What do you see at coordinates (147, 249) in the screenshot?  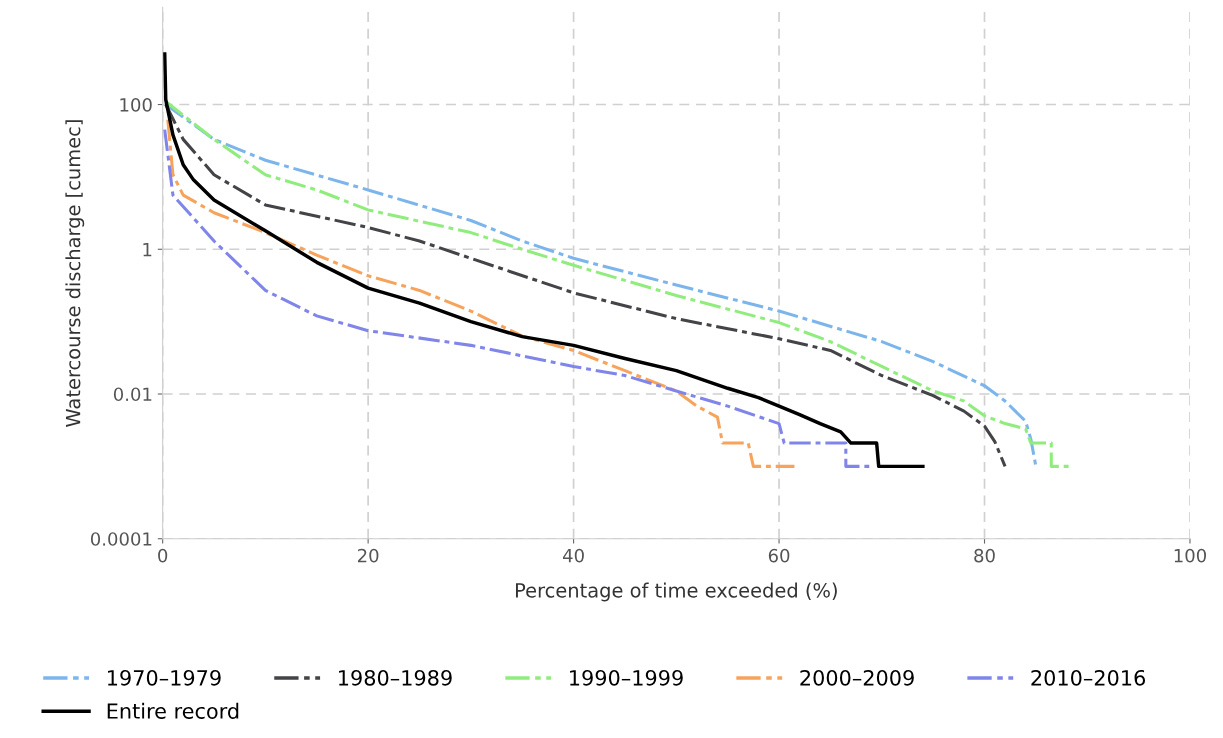 I see `y-tick-label: 1` at bounding box center [147, 249].